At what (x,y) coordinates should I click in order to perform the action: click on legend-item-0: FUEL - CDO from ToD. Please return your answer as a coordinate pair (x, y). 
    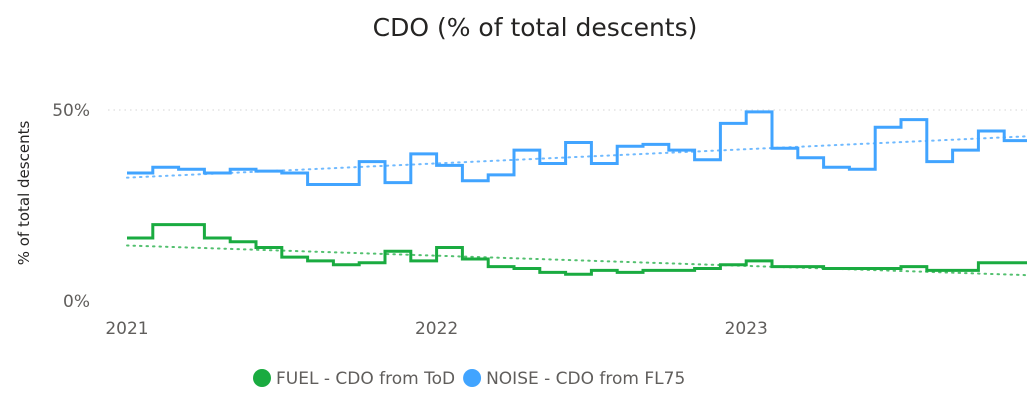
    Looking at the image, I should click on (354, 379).